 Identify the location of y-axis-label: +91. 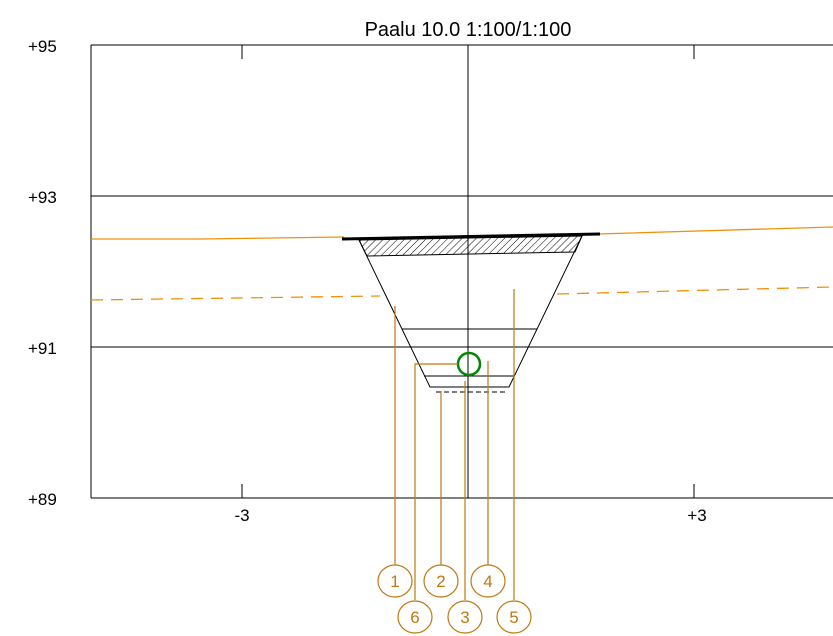
(42, 348).